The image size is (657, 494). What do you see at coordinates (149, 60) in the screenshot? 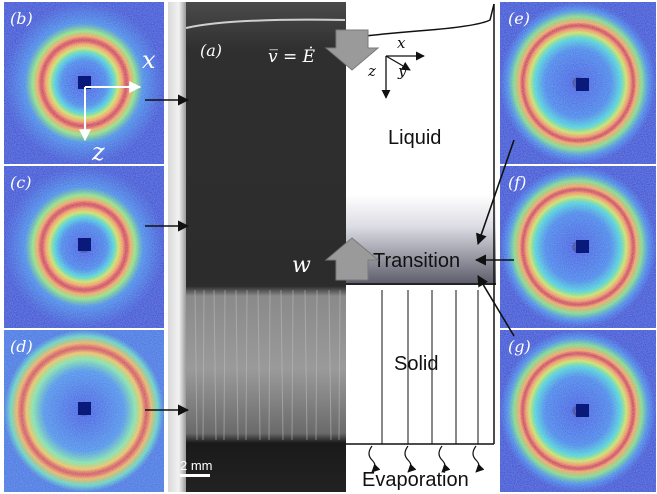
I see `saxs-x-axis-label: x` at bounding box center [149, 60].